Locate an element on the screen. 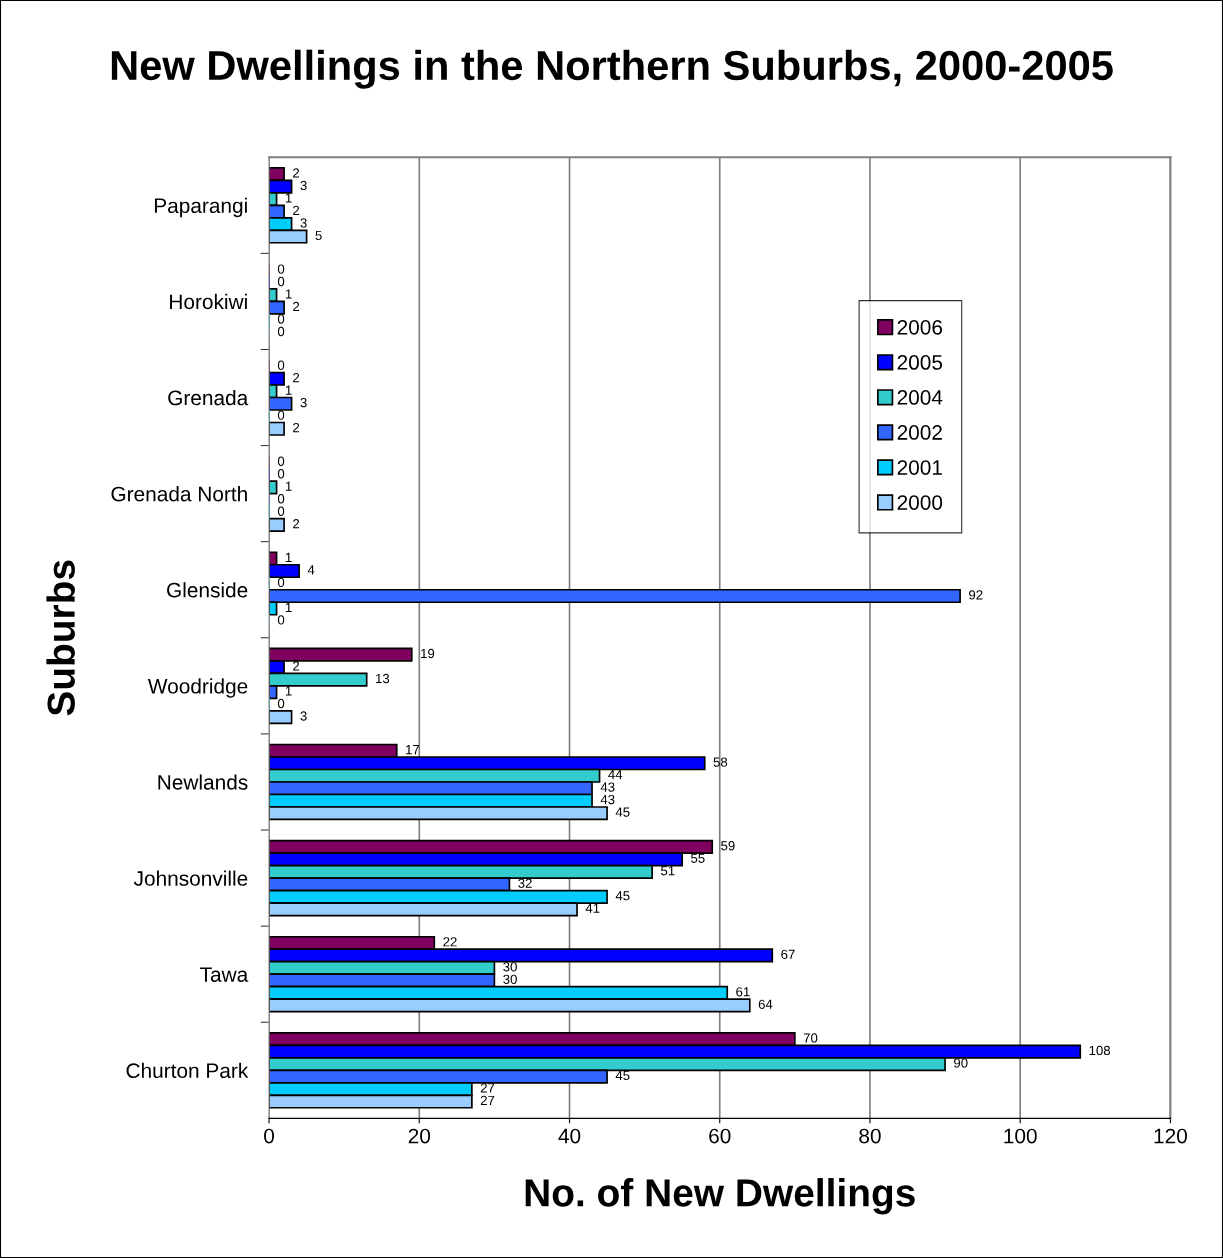 This screenshot has width=1223, height=1258. y-tick-label: Tawa is located at coordinates (224, 974).